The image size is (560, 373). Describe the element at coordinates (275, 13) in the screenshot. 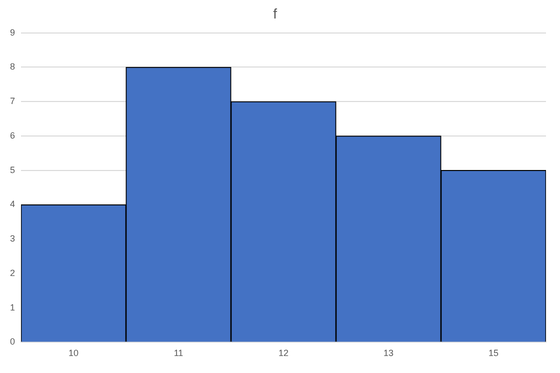

I see `chart-title: f` at that location.